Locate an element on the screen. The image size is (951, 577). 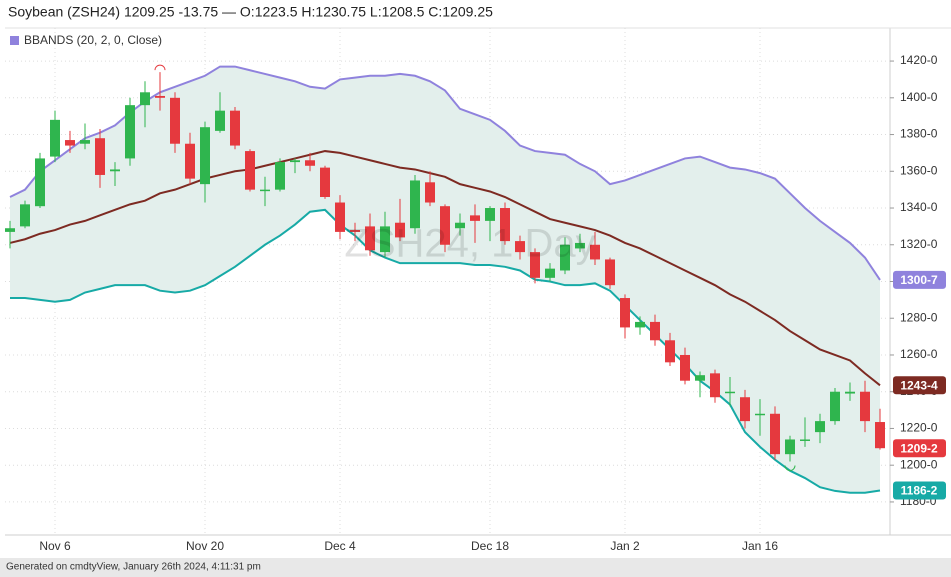
legend-swatch is located at coordinates (14, 40).